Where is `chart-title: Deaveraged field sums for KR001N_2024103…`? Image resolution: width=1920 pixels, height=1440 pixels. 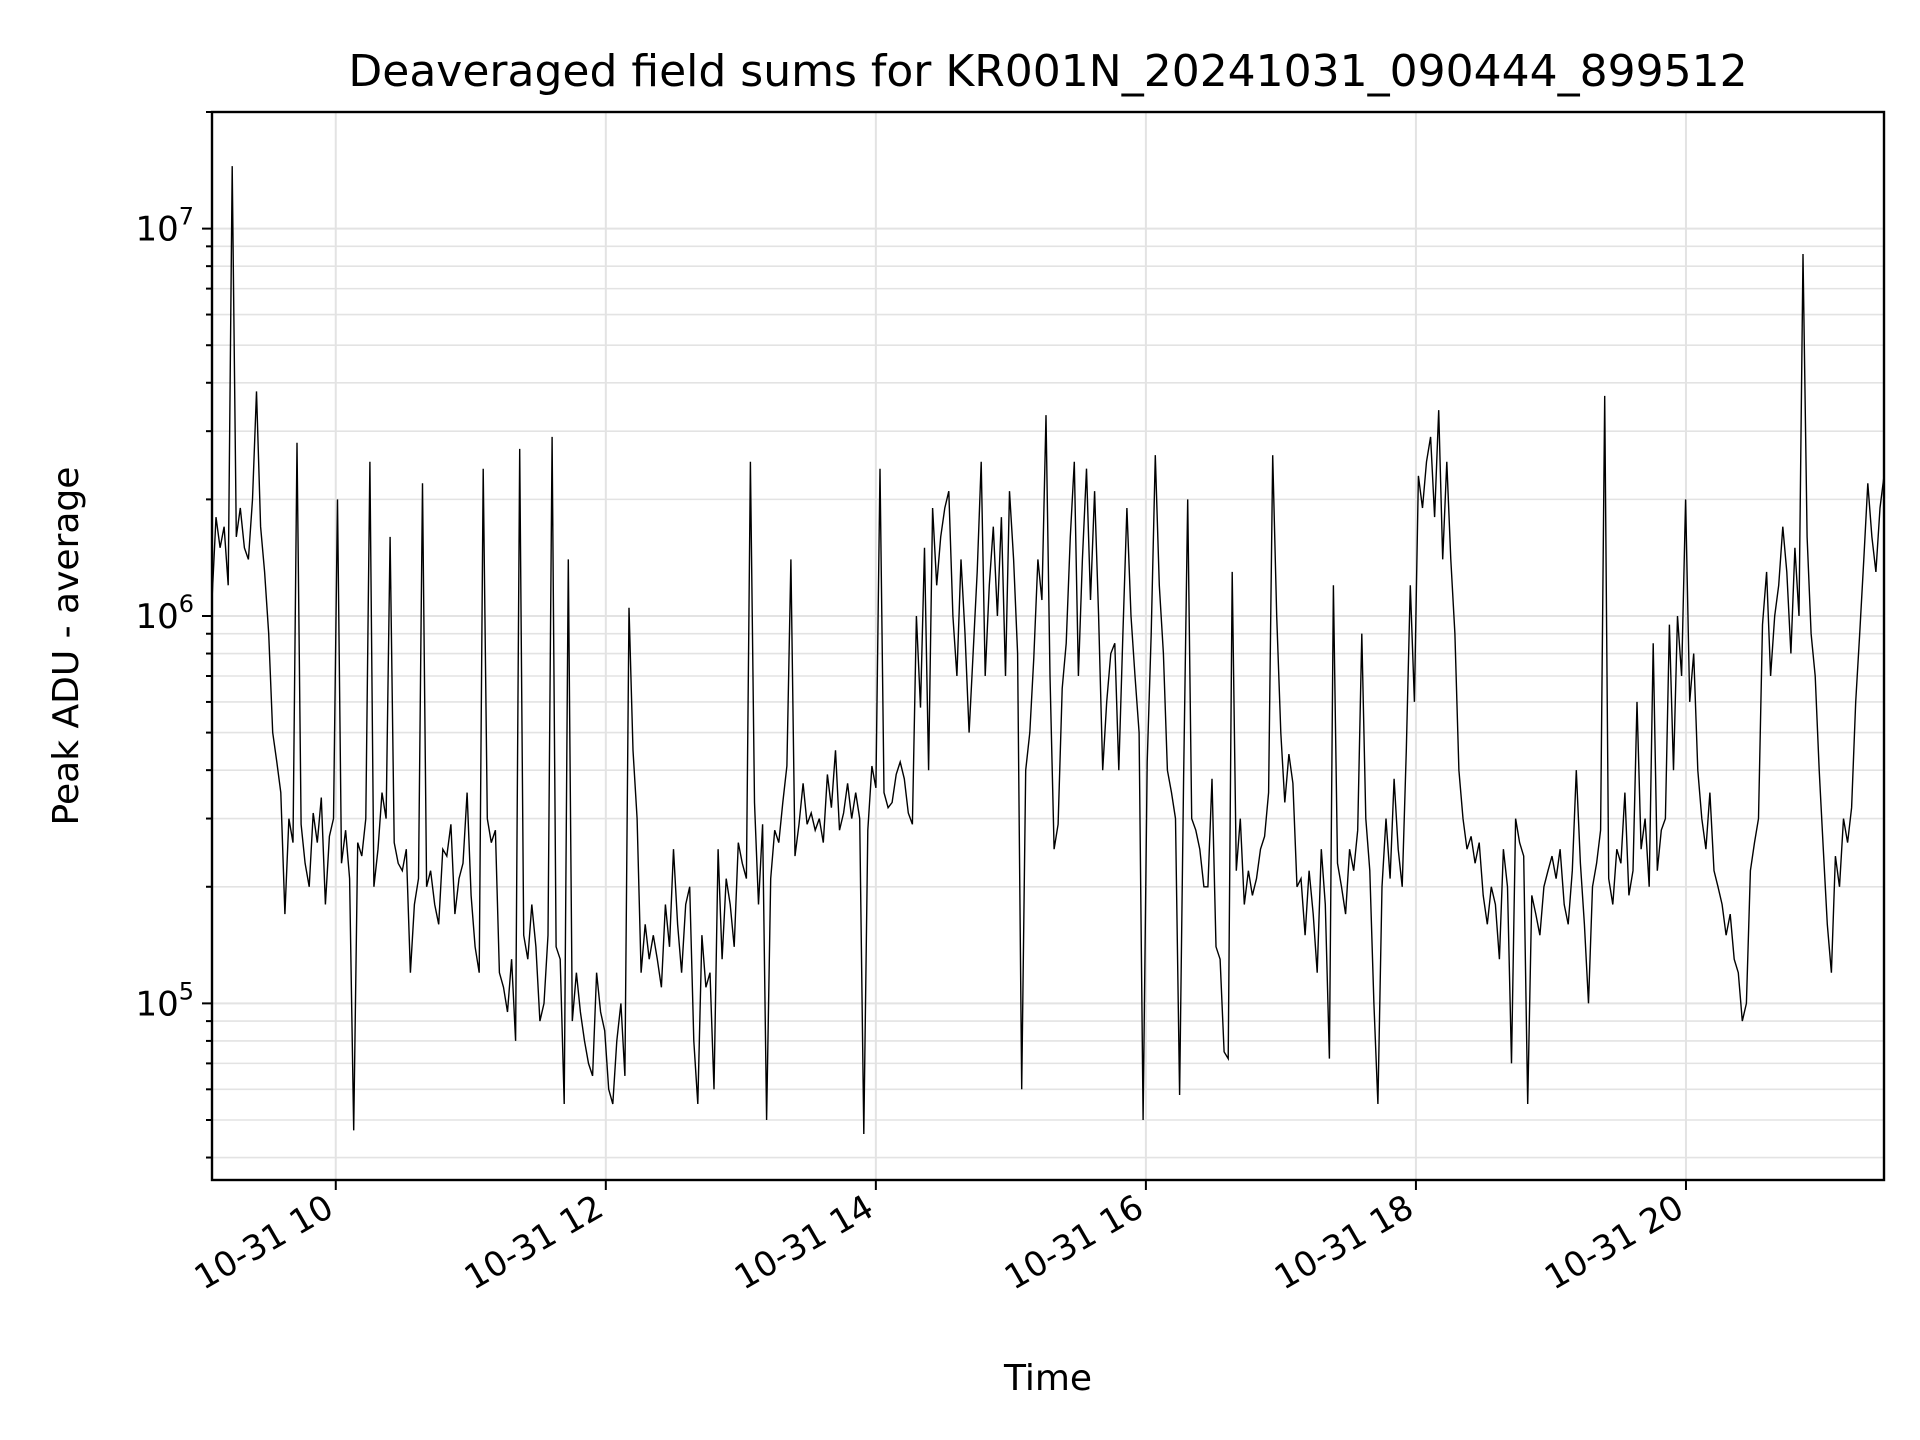 chart-title: Deaveraged field sums for KR001N_2024103… is located at coordinates (1047, 71).